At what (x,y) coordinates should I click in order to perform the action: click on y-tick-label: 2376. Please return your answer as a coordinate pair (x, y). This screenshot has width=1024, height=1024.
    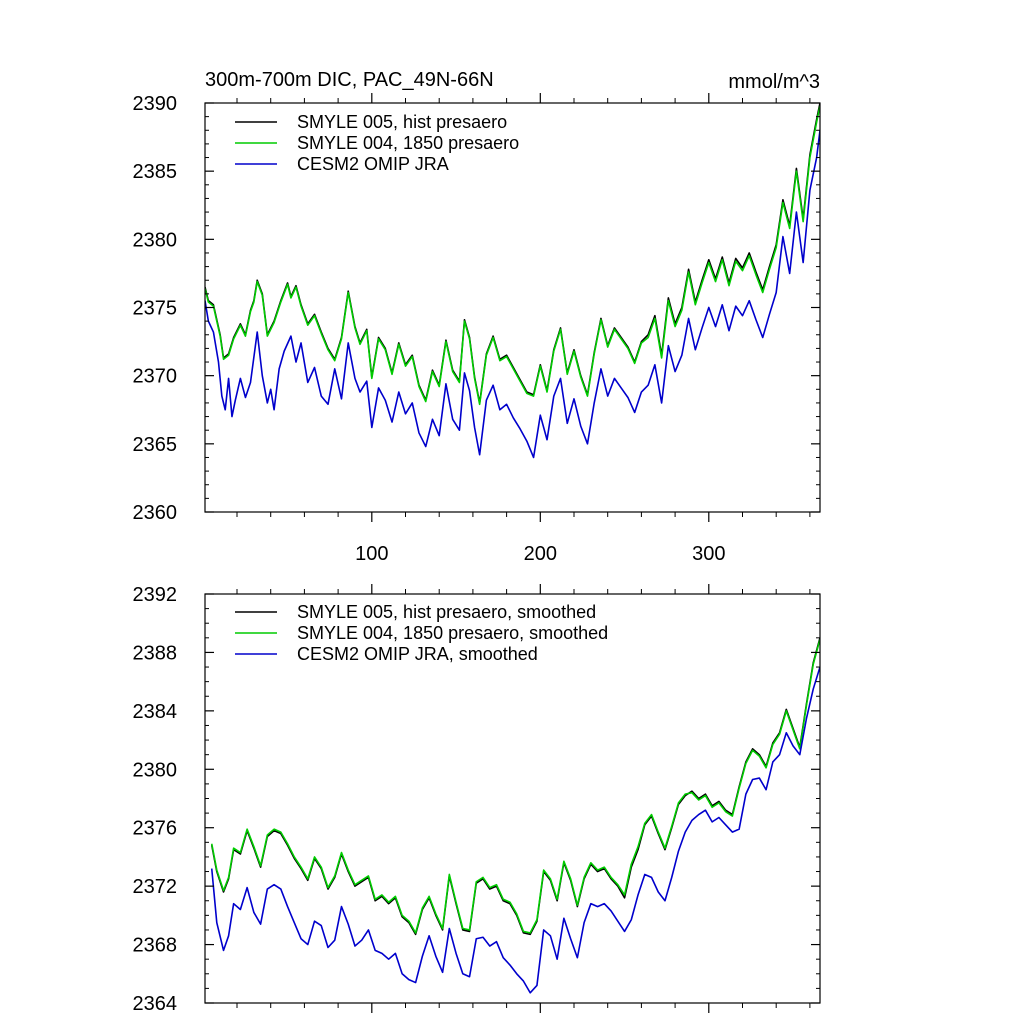
    Looking at the image, I should click on (155, 829).